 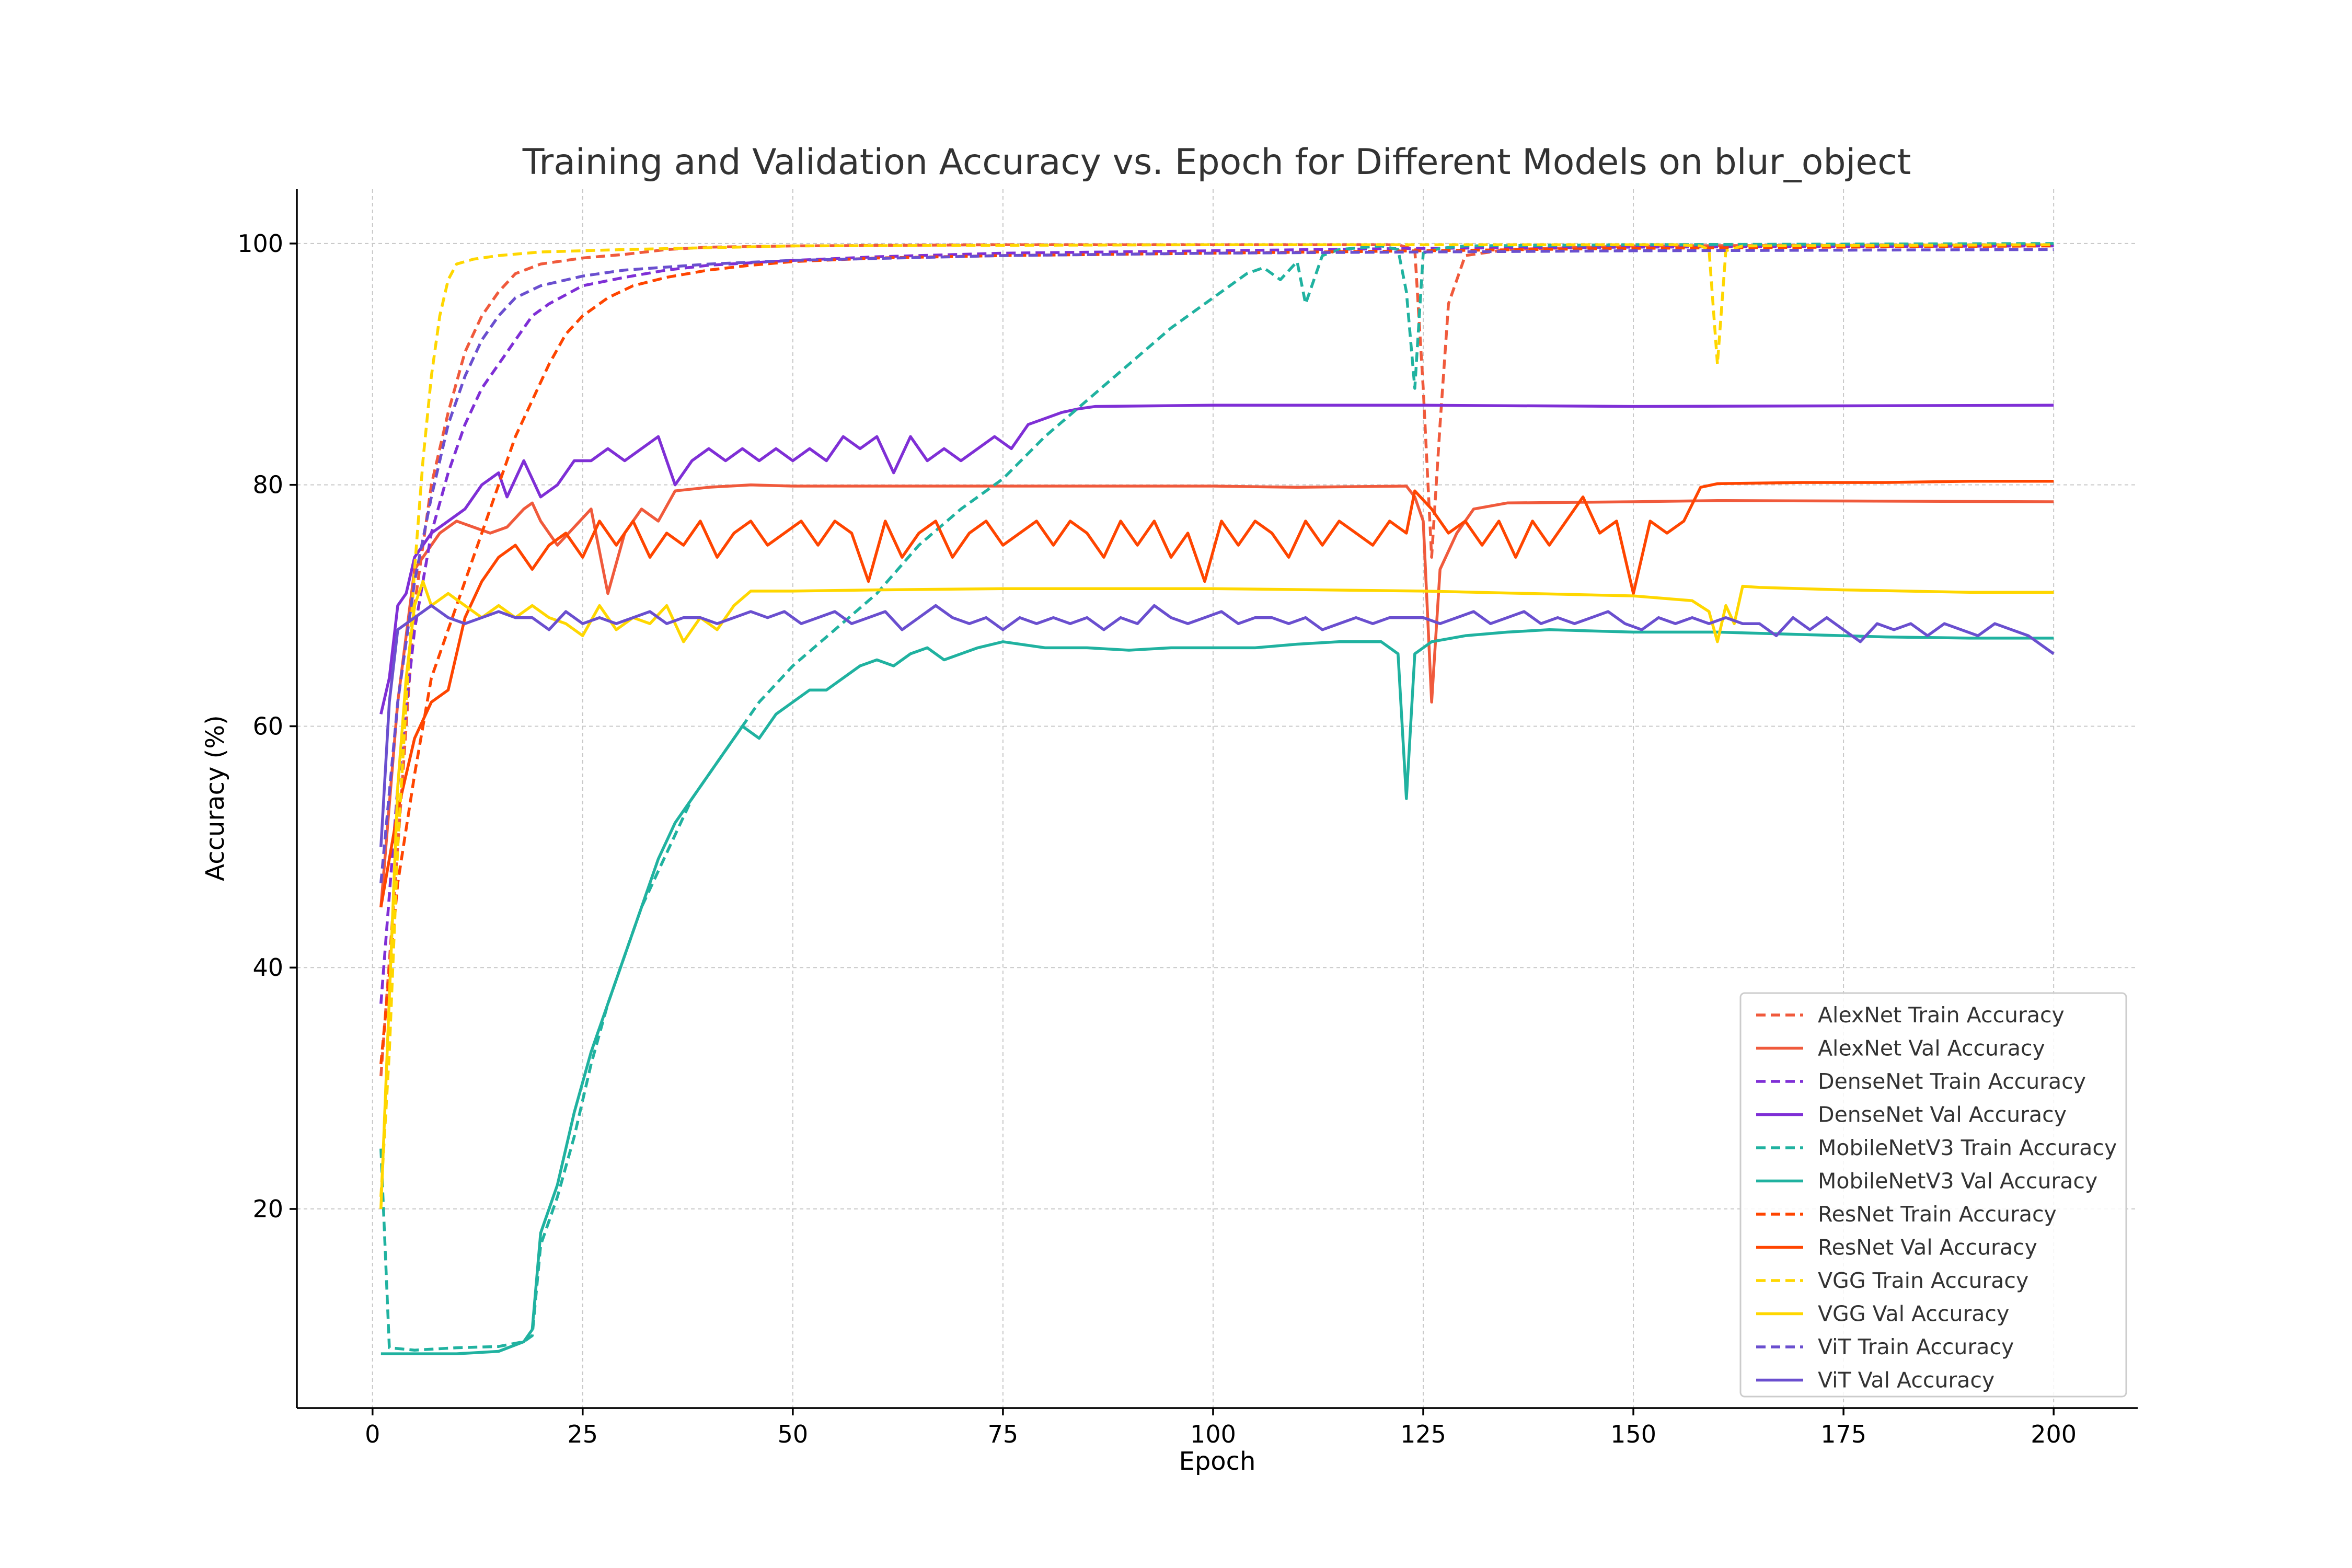 What do you see at coordinates (1916, 1346) in the screenshot?
I see `legend-entry-label: ViT Train Accuracy` at bounding box center [1916, 1346].